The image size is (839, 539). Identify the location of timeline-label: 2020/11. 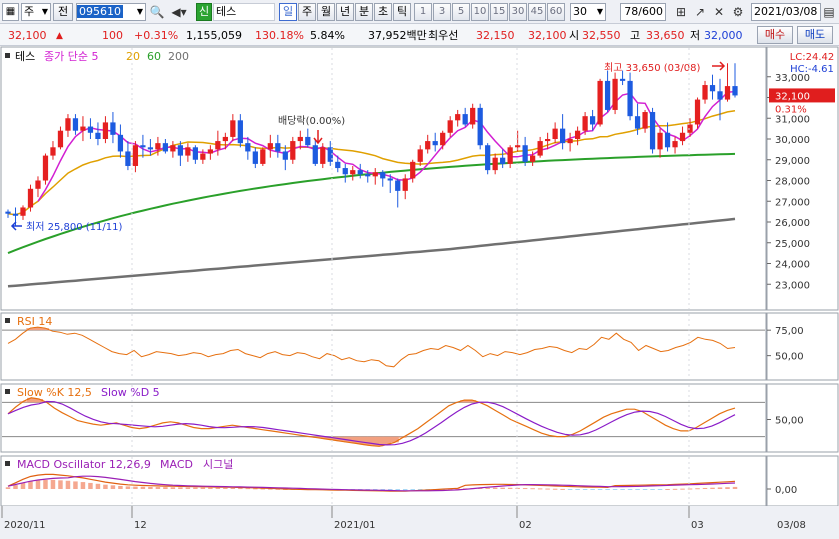
(25, 525).